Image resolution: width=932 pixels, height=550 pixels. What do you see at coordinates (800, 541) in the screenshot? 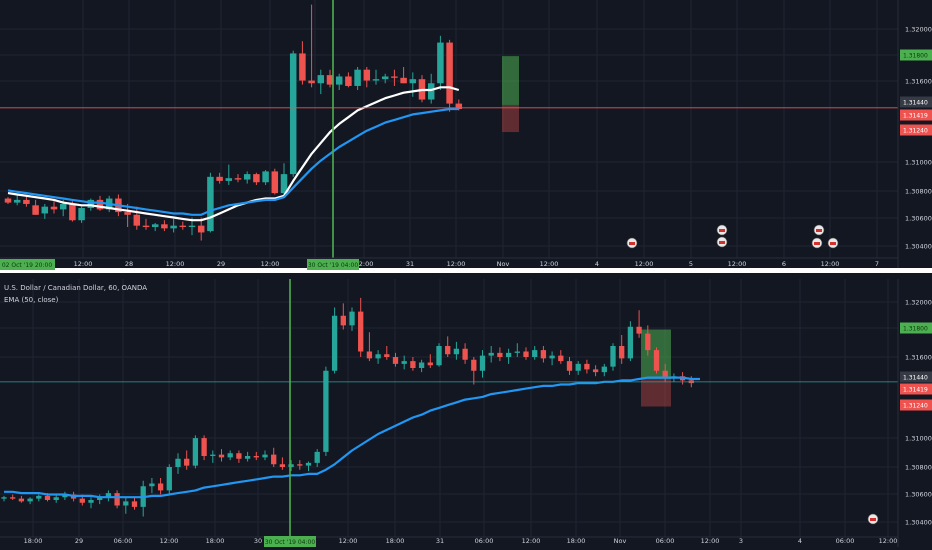
I see `time-tick-label: 4` at bounding box center [800, 541].